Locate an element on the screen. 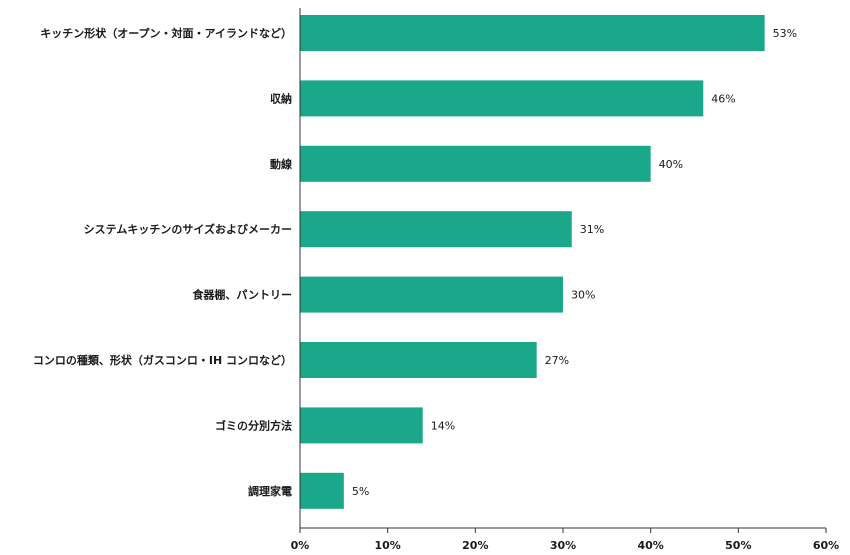  x-tick-label-6: 60% is located at coordinates (826, 545).